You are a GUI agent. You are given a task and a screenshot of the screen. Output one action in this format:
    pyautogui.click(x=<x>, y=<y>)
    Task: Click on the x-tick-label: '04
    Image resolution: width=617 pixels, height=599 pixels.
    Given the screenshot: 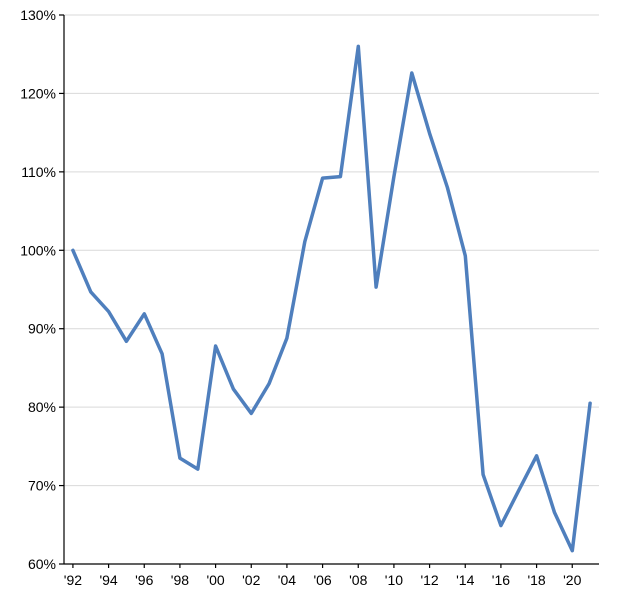 What is the action you would take?
    pyautogui.click(x=287, y=580)
    